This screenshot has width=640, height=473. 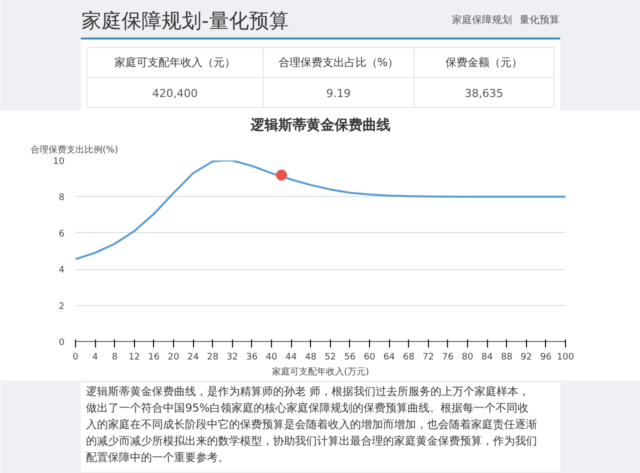 What do you see at coordinates (506, 357) in the screenshot?
I see `x-tick-label: 88` at bounding box center [506, 357].